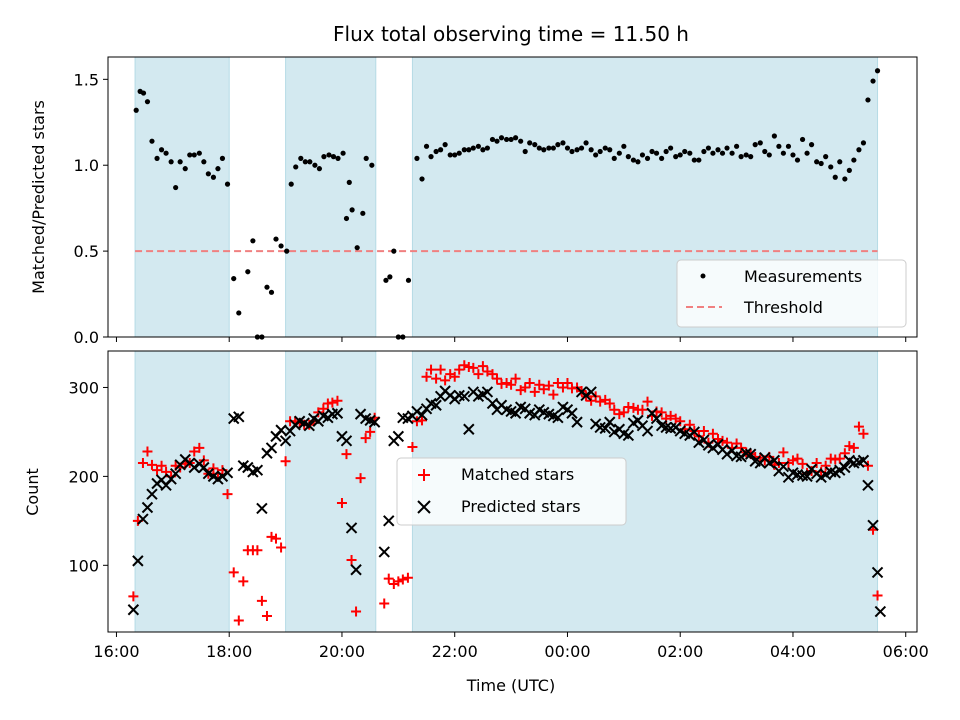  What do you see at coordinates (511, 491) in the screenshot?
I see `bottom-legend-box` at bounding box center [511, 491].